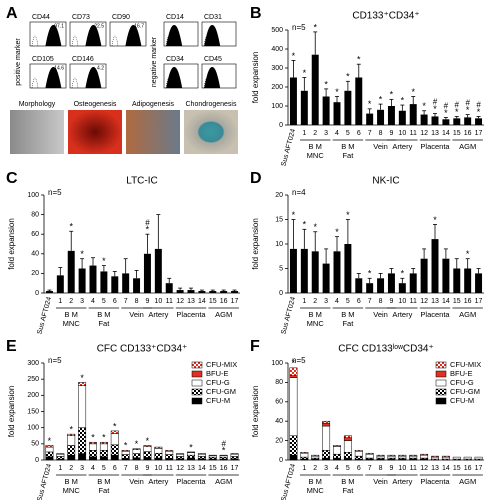 The height and width of the screenshot is (500, 488). What do you see at coordinates (137, 301) in the screenshot?
I see `x-tick-label: 8` at bounding box center [137, 301].